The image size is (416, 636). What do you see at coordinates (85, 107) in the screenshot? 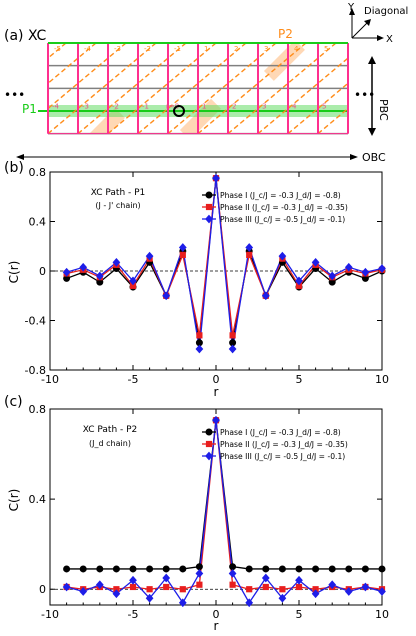
I see `site-label-middle: -3` at bounding box center [85, 107].